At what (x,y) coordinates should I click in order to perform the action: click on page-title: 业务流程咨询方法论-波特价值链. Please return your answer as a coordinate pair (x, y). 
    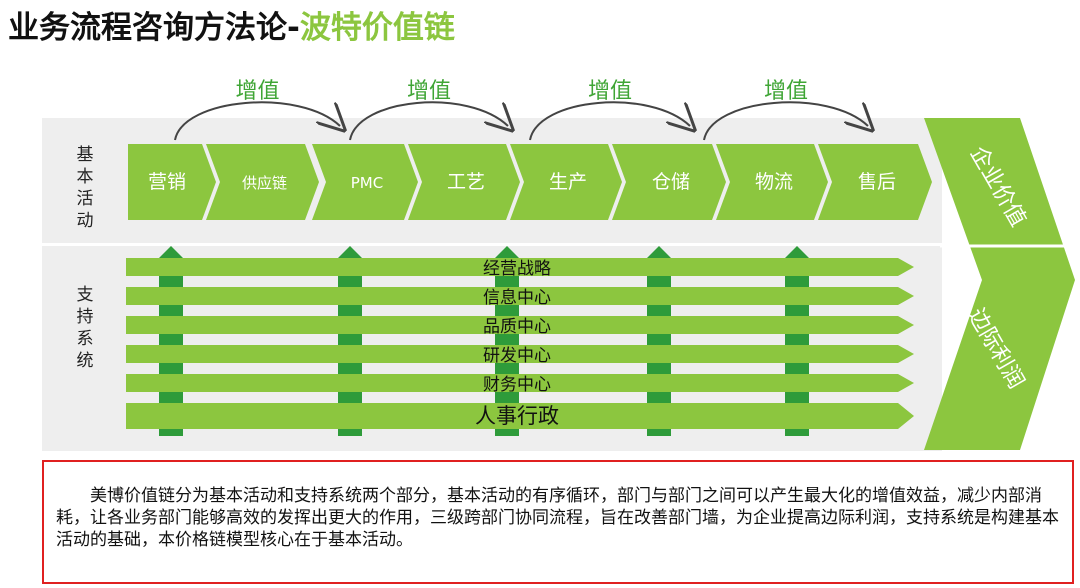
    Looking at the image, I should click on (231, 28).